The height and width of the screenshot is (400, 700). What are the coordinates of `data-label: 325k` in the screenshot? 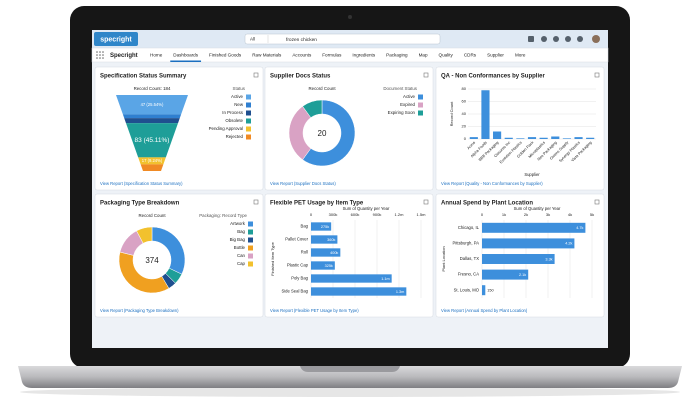 It's located at (329, 266).